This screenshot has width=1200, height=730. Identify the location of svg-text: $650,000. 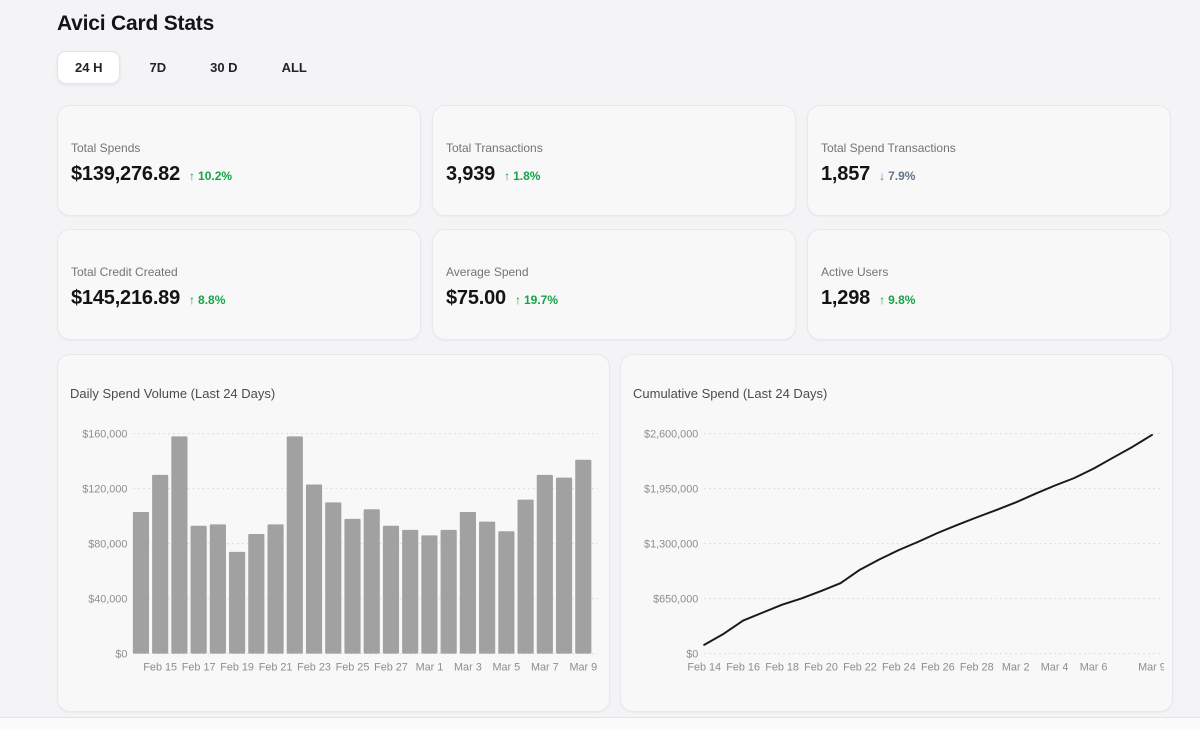
(675, 600).